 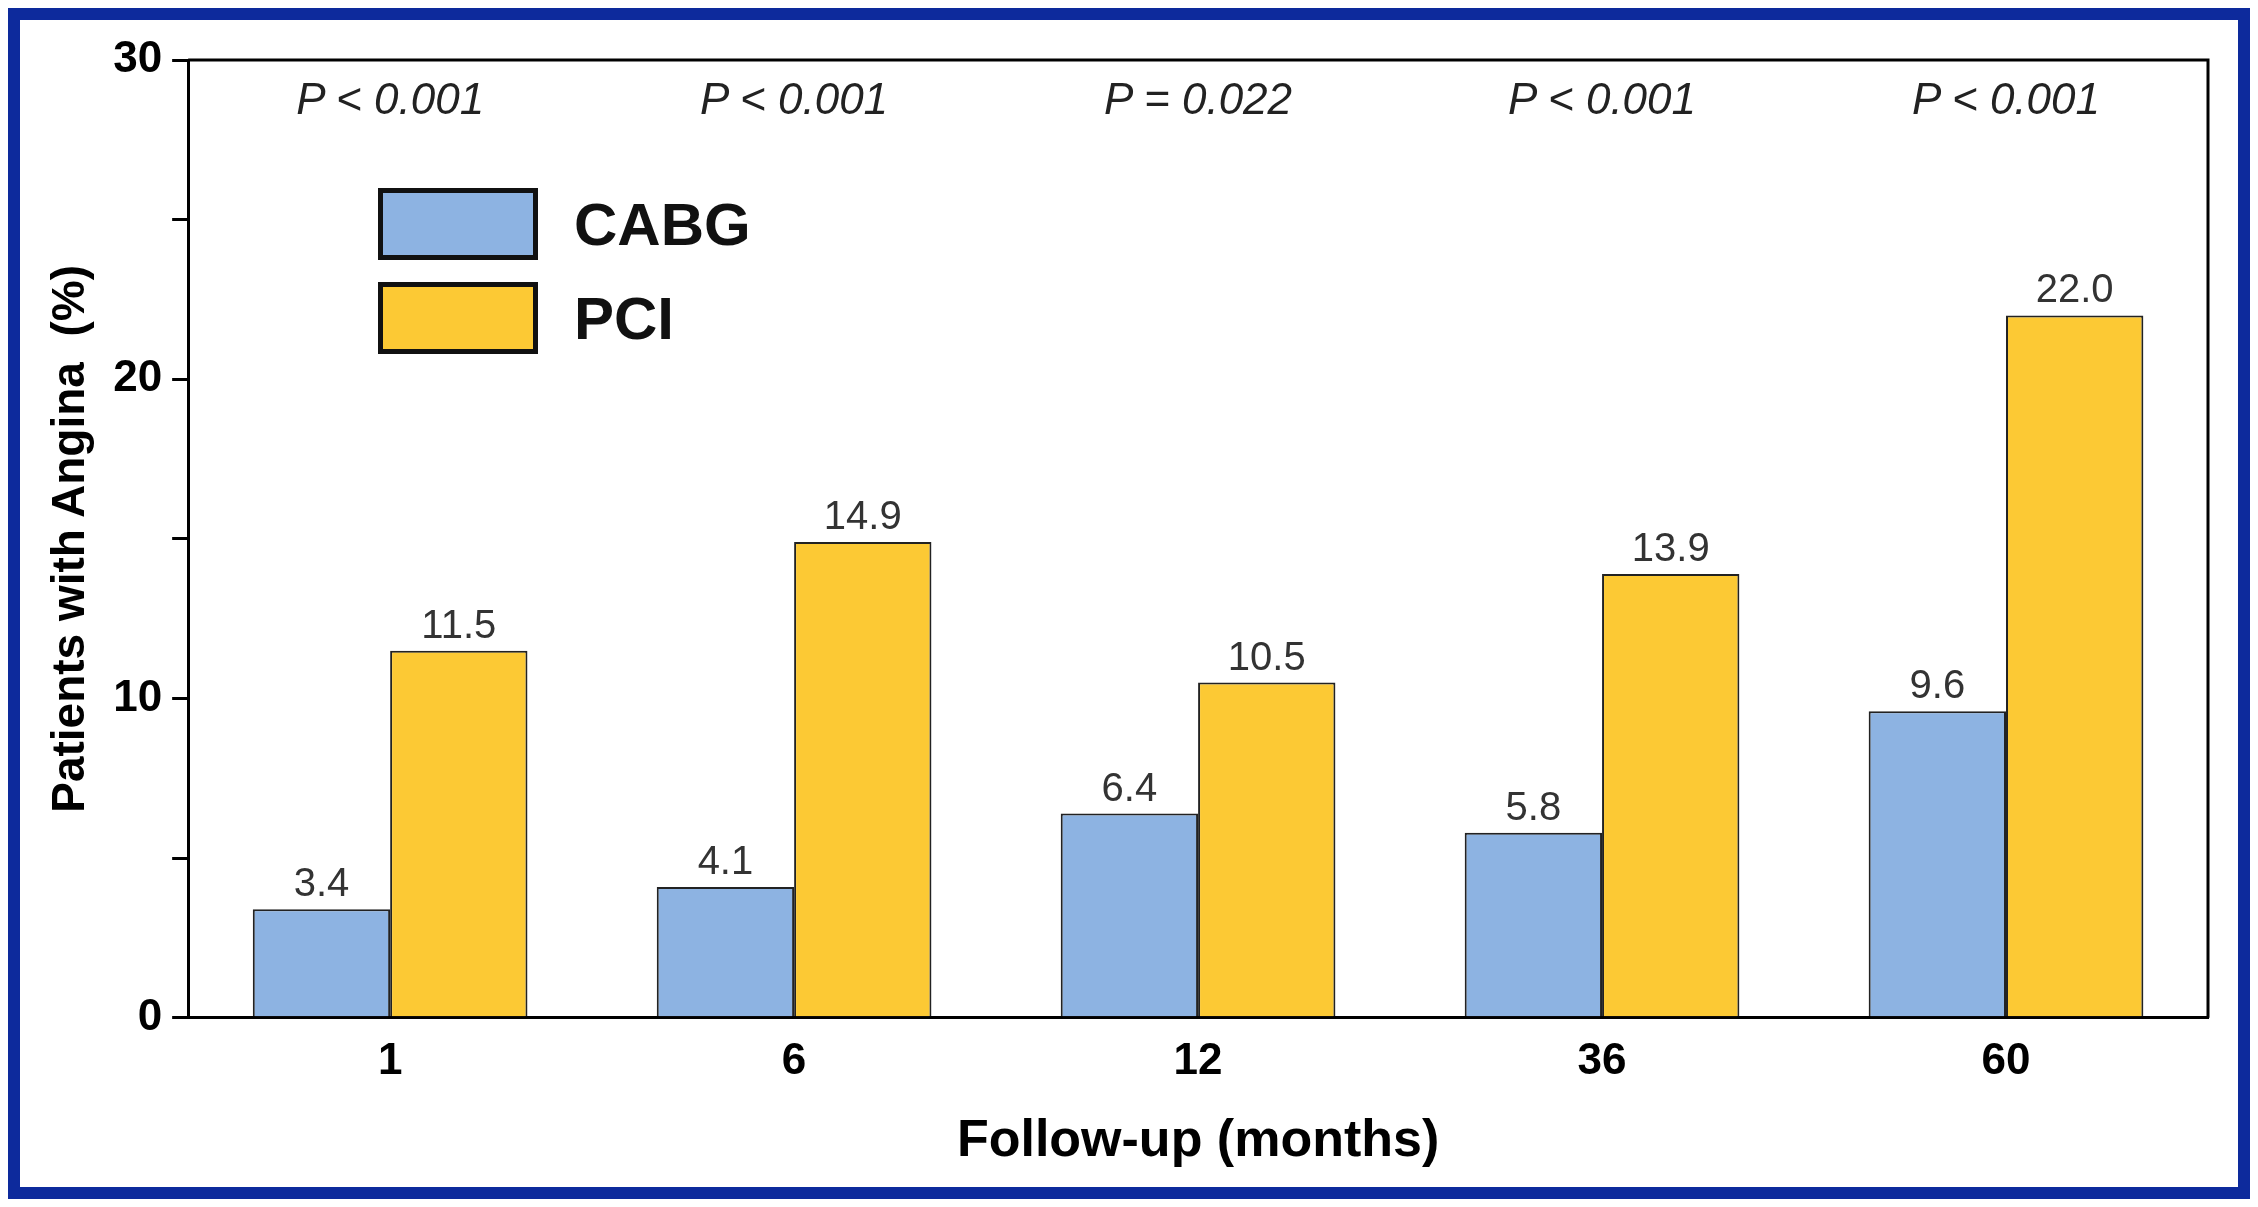 I want to click on data-label: 22.0, so click(x=2074, y=288).